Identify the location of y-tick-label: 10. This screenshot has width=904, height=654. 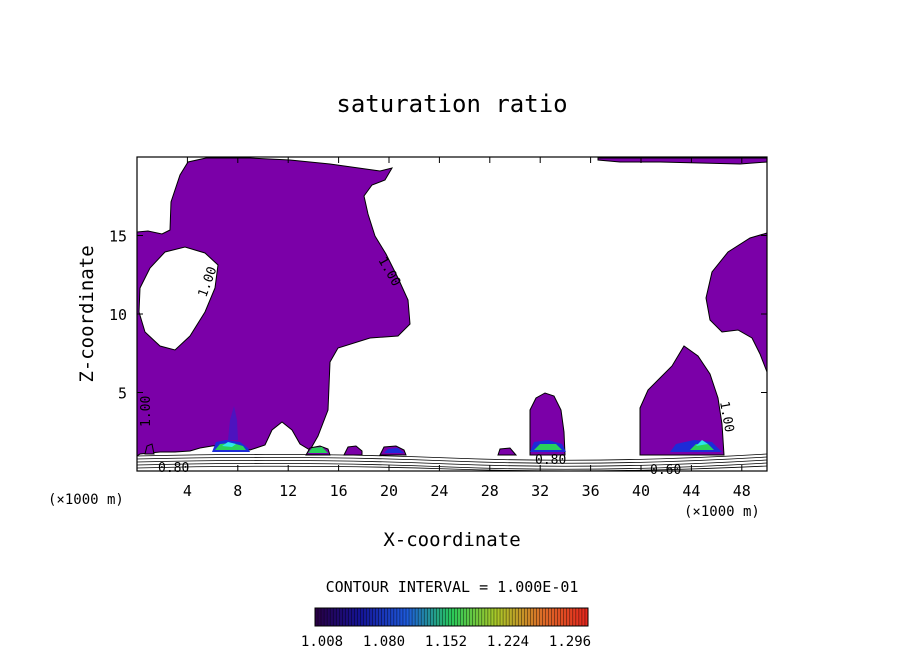
(118, 315).